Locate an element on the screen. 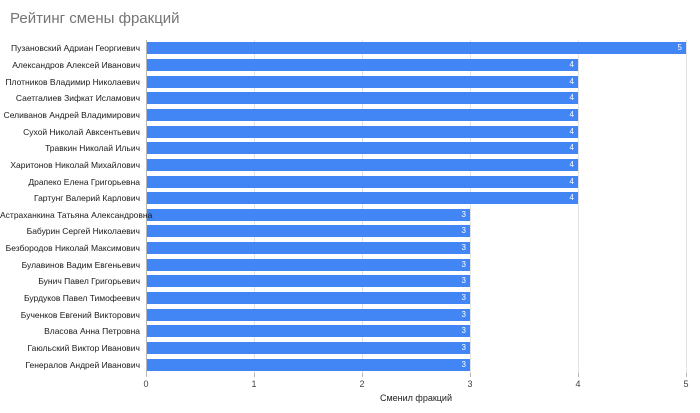 This screenshot has width=700, height=413. x-axis-tick-label: 1 is located at coordinates (254, 384).